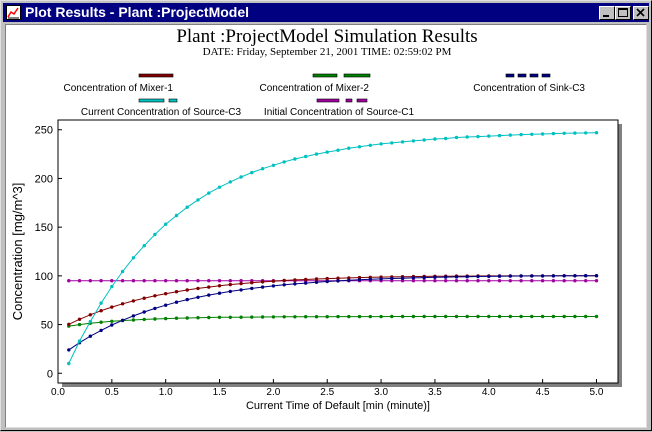 This screenshot has width=652, height=432. I want to click on close-button, so click(641, 13).